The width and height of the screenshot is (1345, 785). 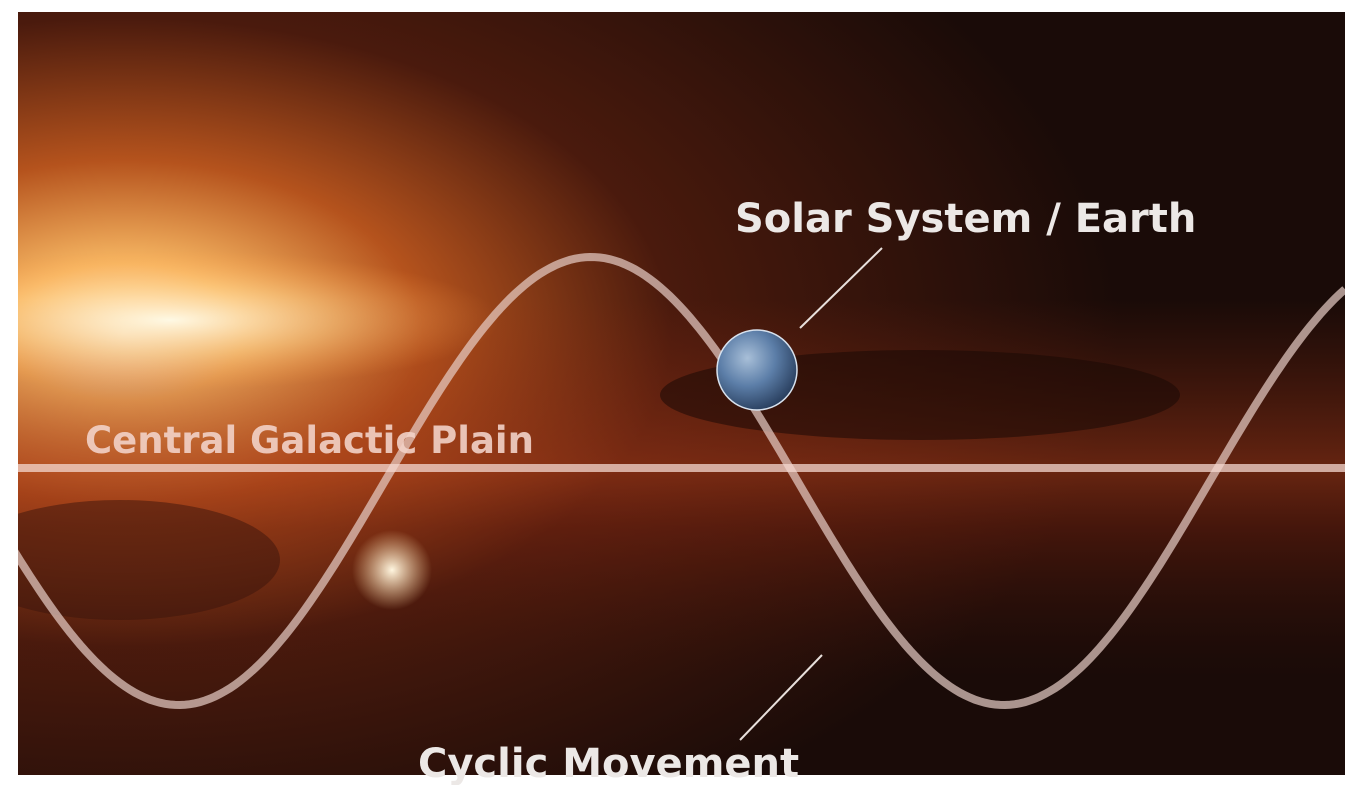 What do you see at coordinates (681, 468) in the screenshot?
I see `galactic-plane-line` at bounding box center [681, 468].